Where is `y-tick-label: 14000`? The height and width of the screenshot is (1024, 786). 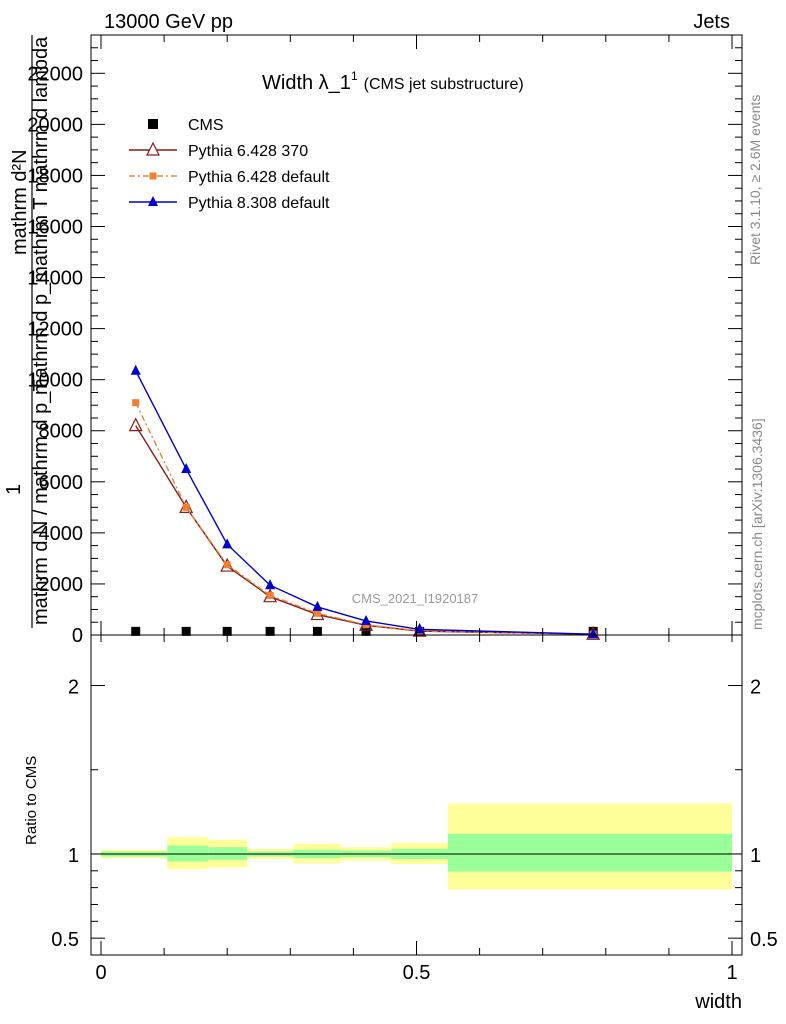 y-tick-label: 14000 is located at coordinates (55, 279).